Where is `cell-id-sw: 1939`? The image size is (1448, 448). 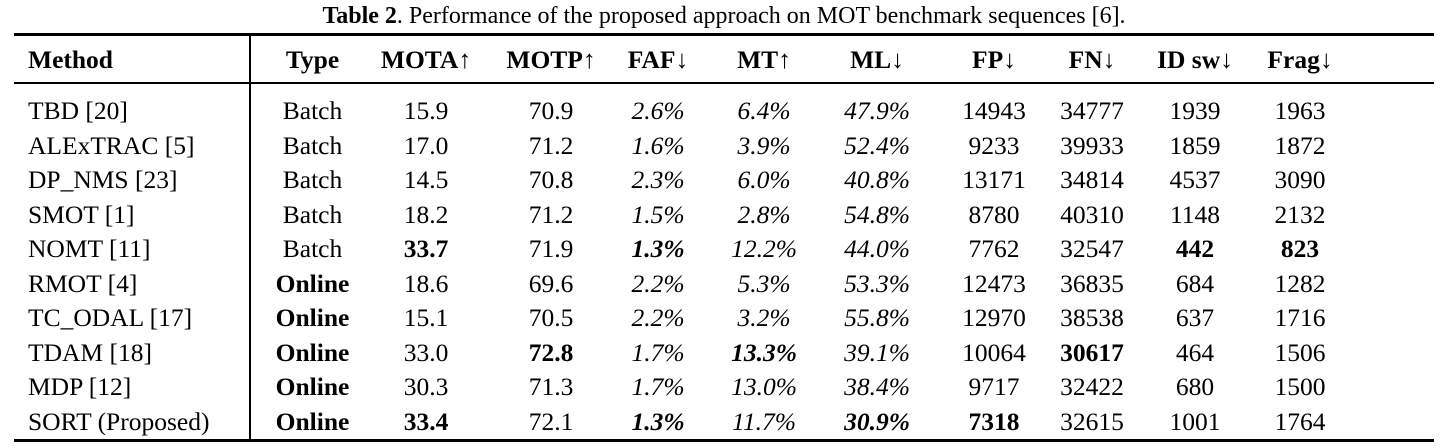
cell-id-sw: 1939 is located at coordinates (1195, 111).